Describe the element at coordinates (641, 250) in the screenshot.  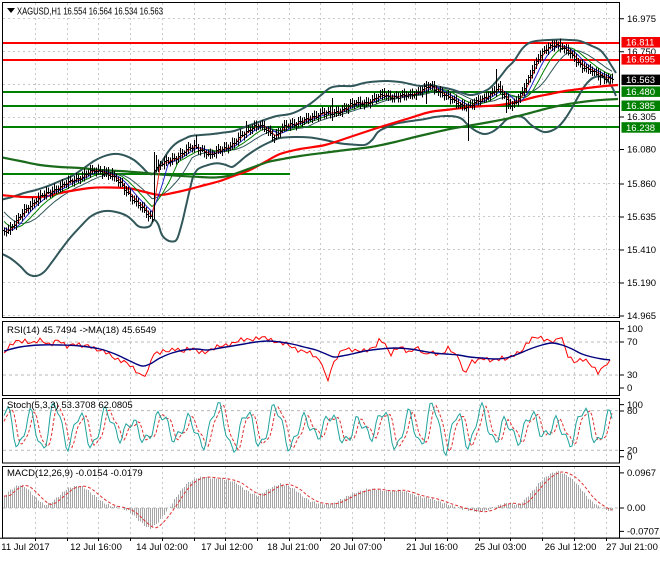
I see `svg-text: 15.410` at that location.